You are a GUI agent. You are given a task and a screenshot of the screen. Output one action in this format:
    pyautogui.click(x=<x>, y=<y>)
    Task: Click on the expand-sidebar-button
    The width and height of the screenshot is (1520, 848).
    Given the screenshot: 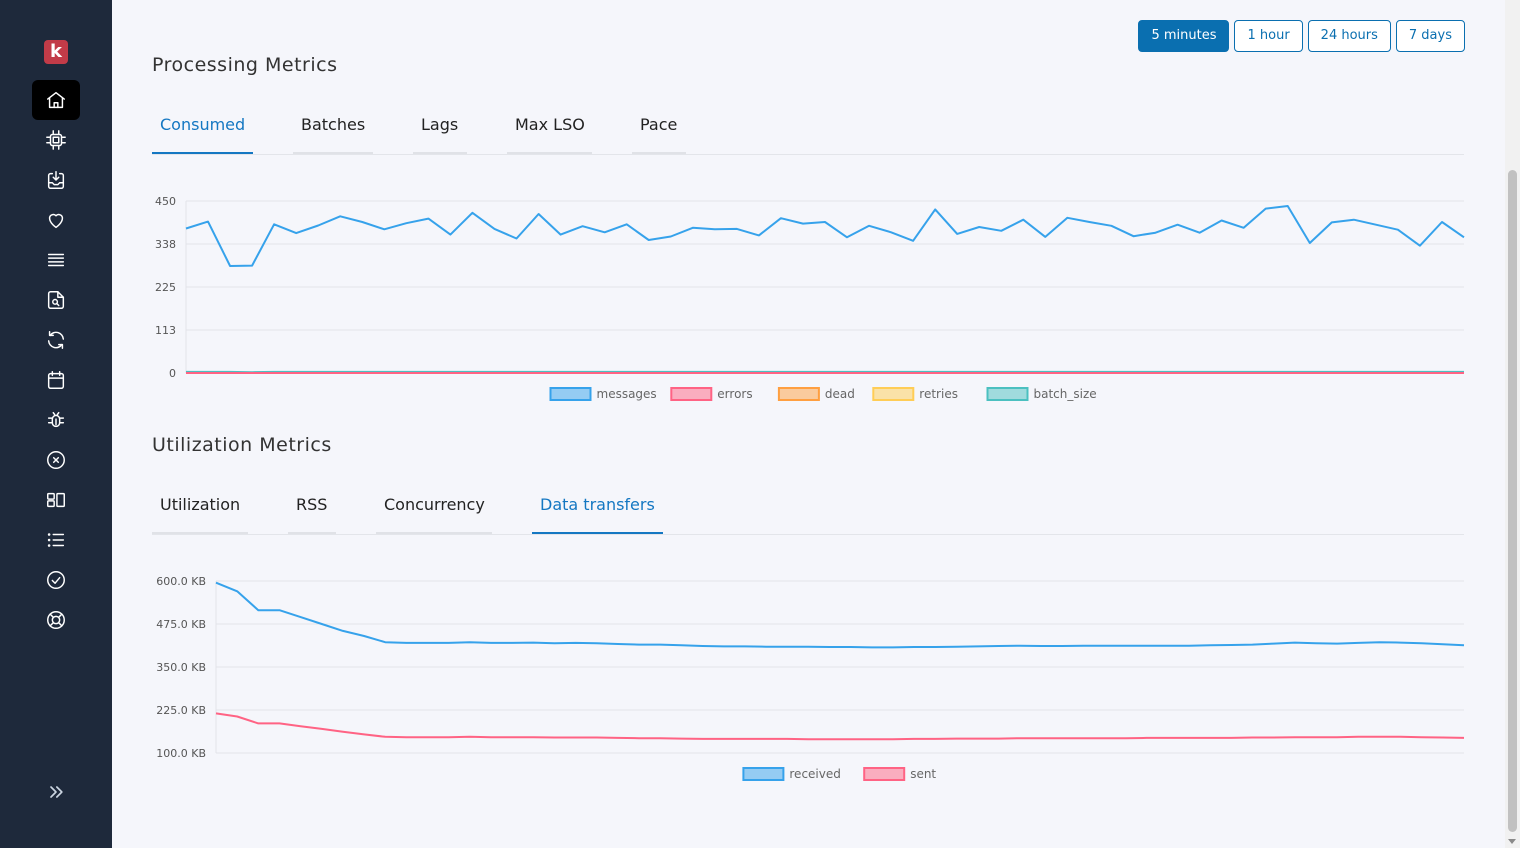 What is the action you would take?
    pyautogui.click(x=56, y=792)
    